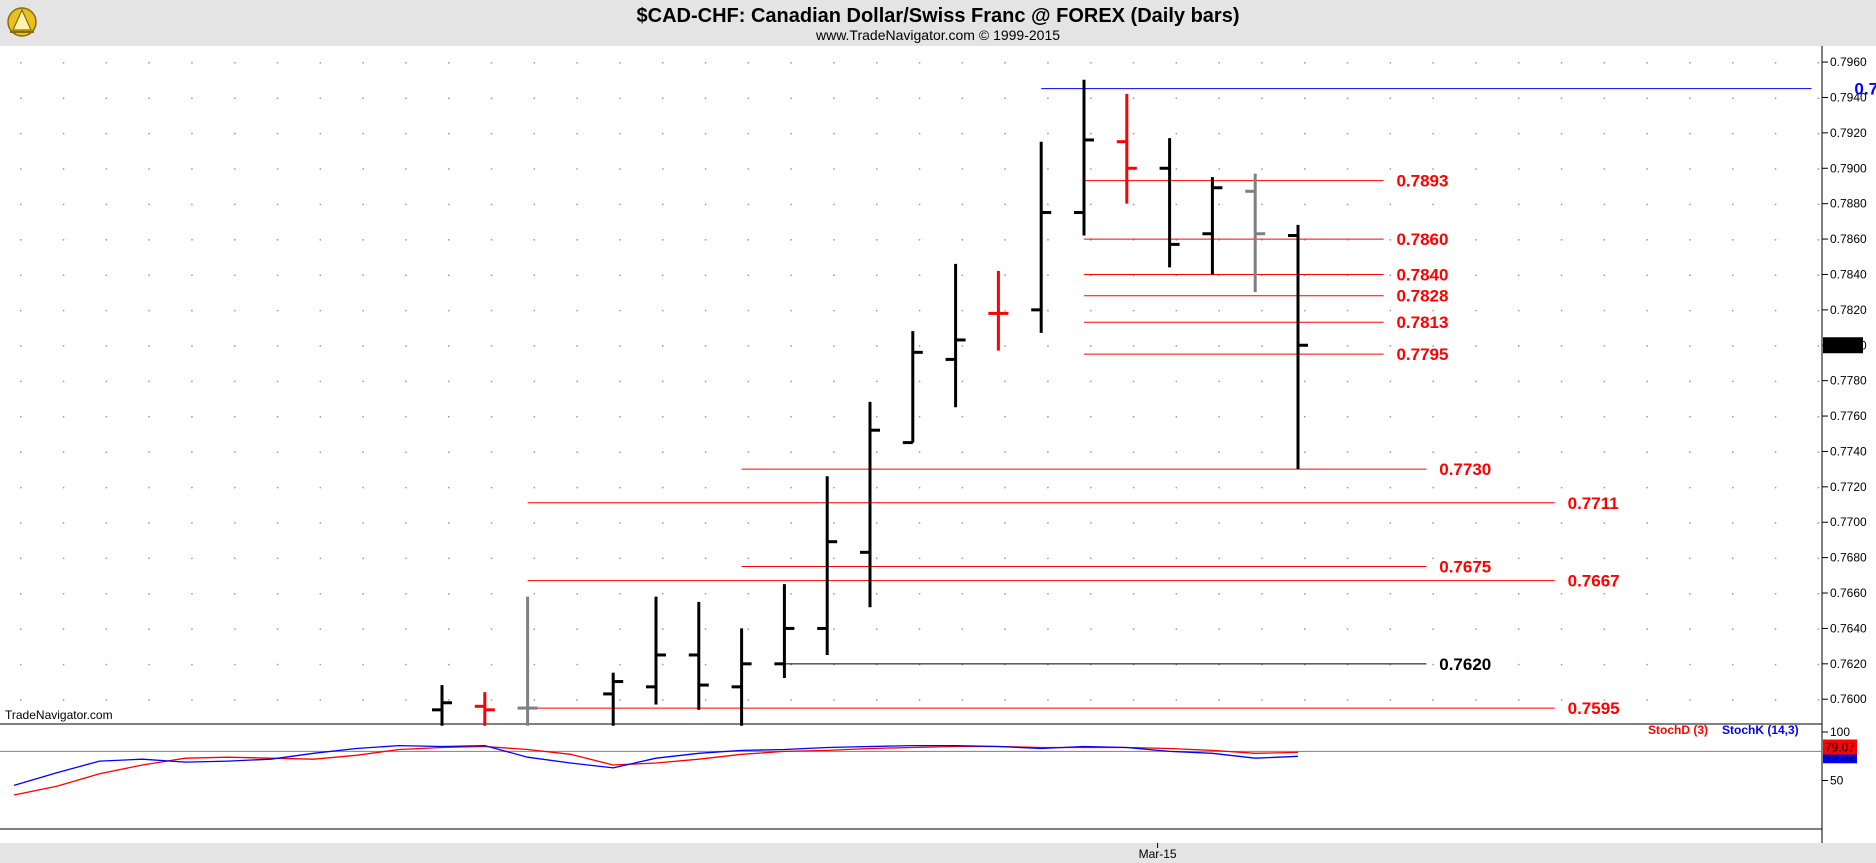 The width and height of the screenshot is (1876, 863). I want to click on level-label: 0.7893, so click(1422, 181).